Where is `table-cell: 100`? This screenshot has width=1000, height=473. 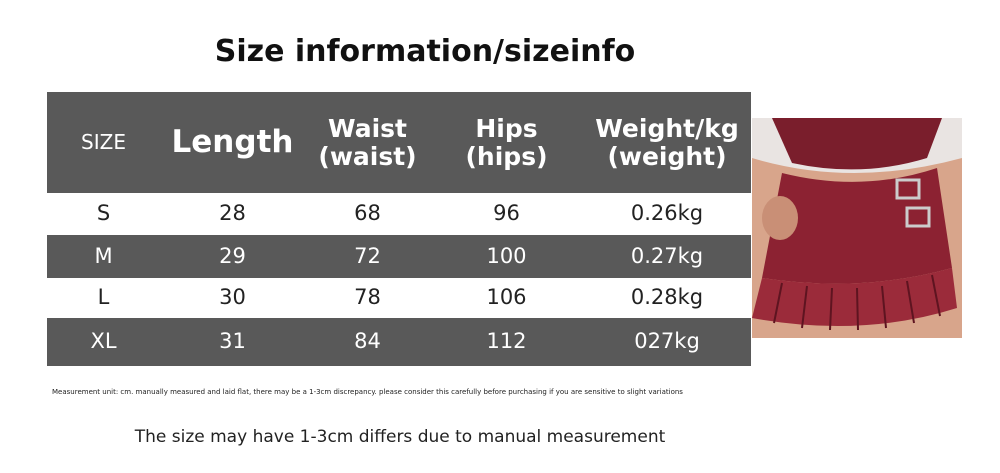
table-cell: 100 is located at coordinates (506, 256).